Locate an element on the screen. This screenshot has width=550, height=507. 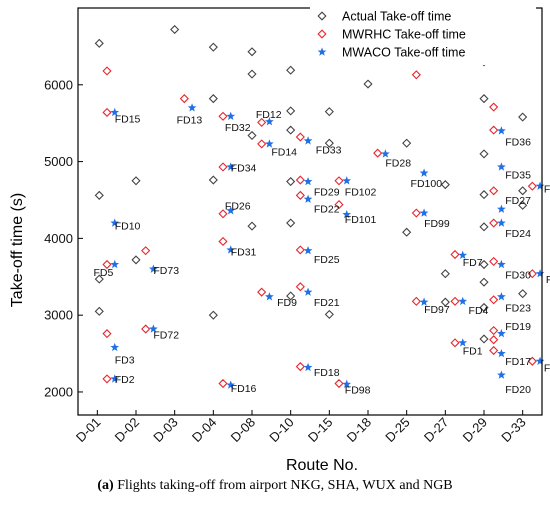
y-tick-label: 3000 is located at coordinates (58, 315).